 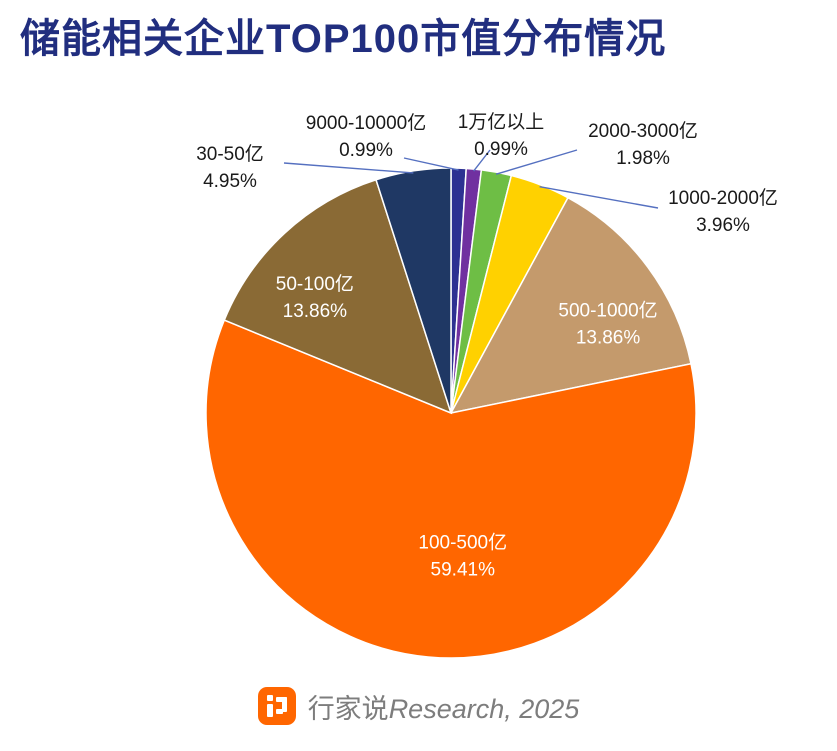 I want to click on leader-line-9000-10000亿, so click(x=431, y=164).